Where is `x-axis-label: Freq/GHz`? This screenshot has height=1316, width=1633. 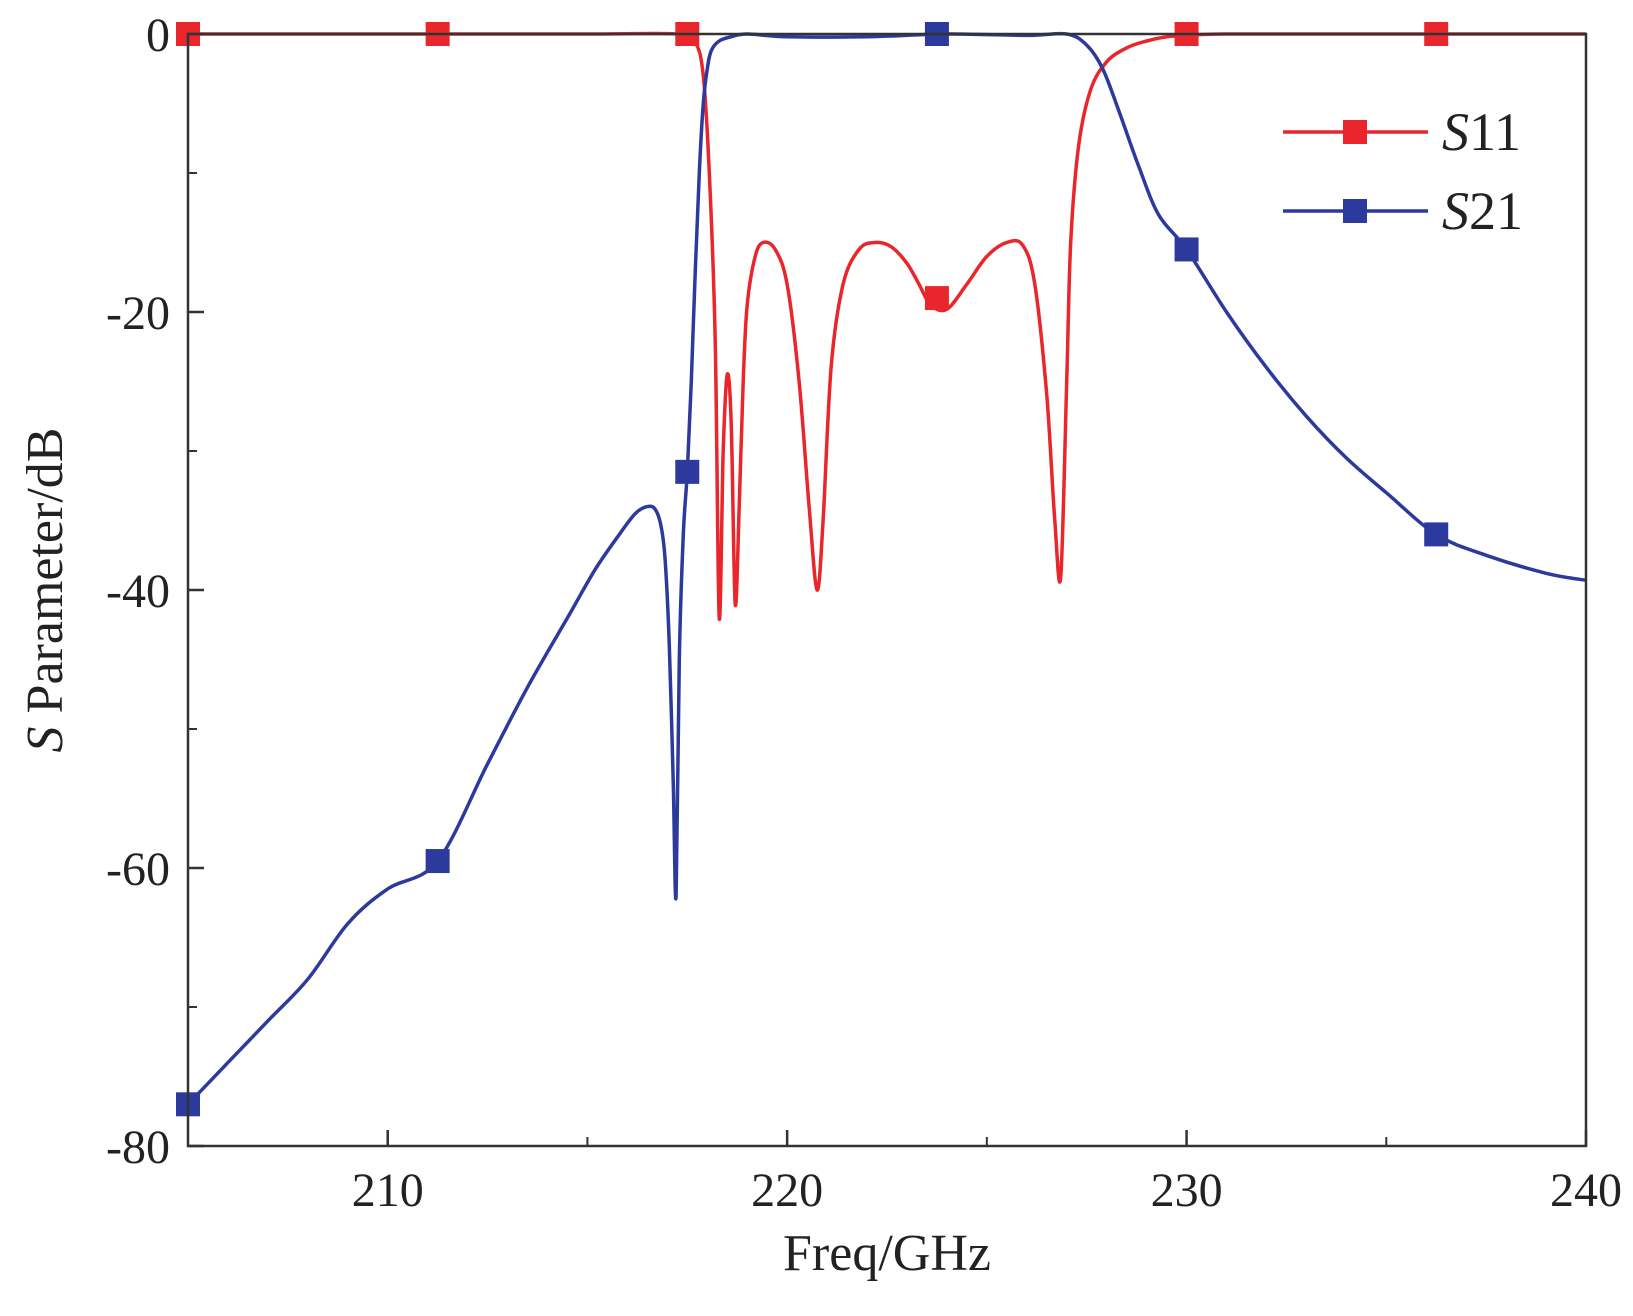 x-axis-label: Freq/GHz is located at coordinates (887, 1253).